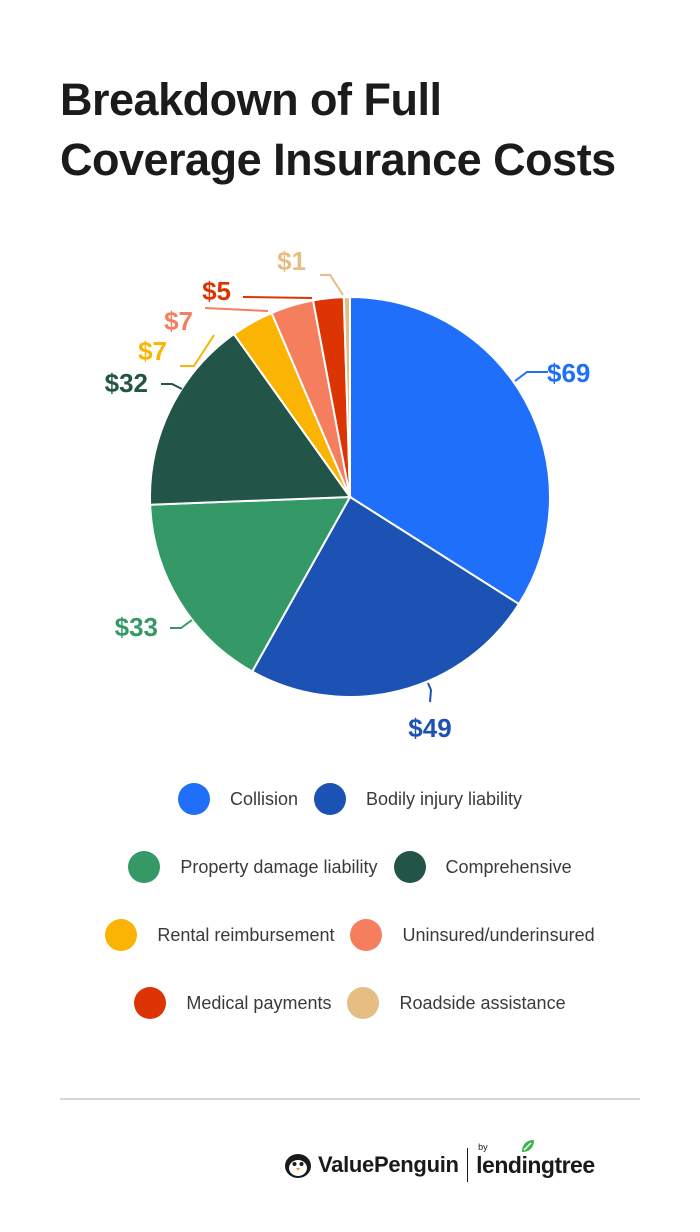 The image size is (700, 1232). What do you see at coordinates (251, 99) in the screenshot?
I see `title-line-1: Breakdown of Full` at bounding box center [251, 99].